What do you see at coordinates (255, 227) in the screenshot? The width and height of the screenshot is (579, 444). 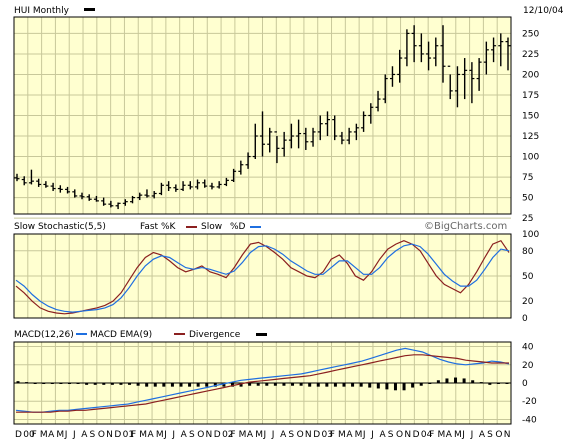 I see `d-legend-swatch` at bounding box center [255, 227].